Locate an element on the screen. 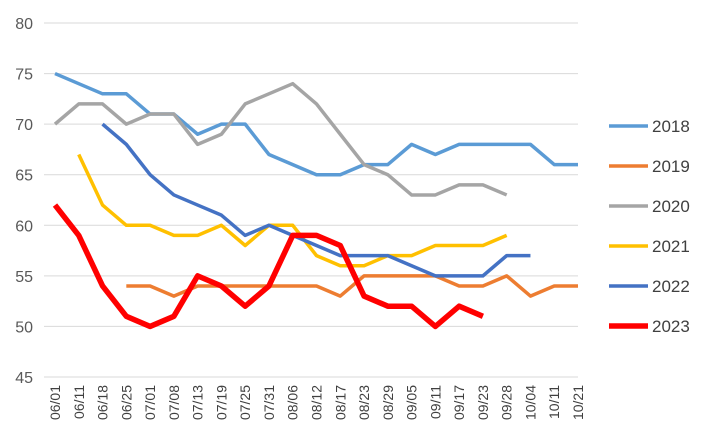 The height and width of the screenshot is (446, 722). legend-item-2021: 2021 is located at coordinates (649, 246).